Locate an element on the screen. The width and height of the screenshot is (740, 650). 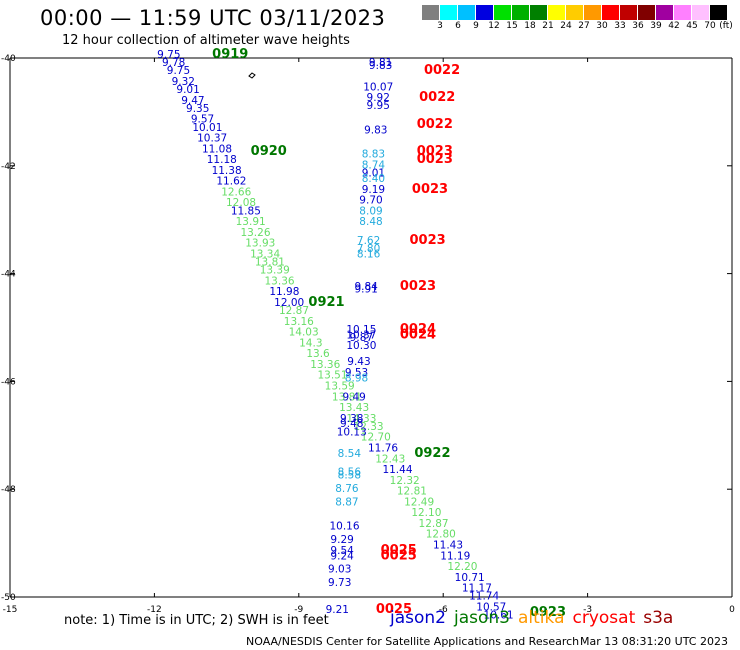
wave-height-value: 8.09 is located at coordinates (370, 211).